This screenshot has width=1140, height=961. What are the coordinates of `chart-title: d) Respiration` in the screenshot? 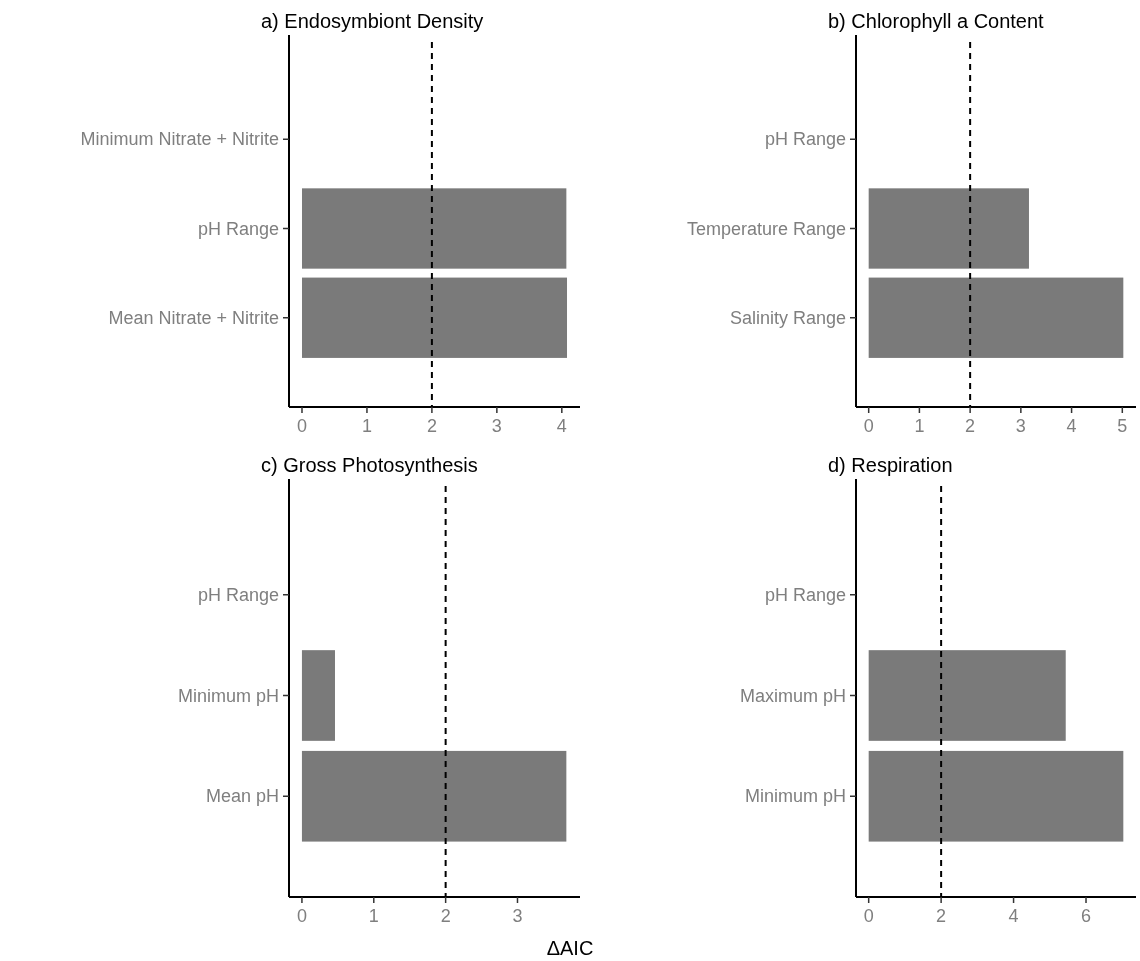 It's located at (890, 465).